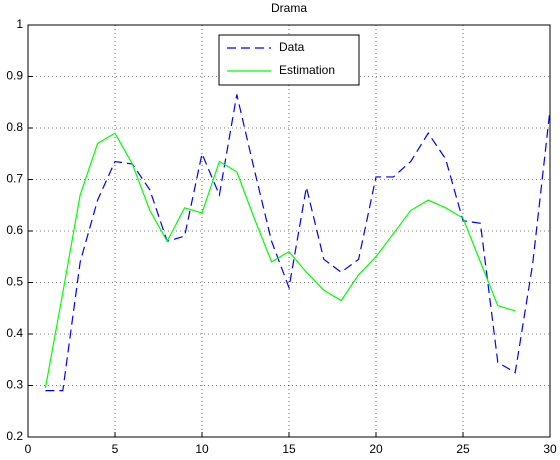  I want to click on x-tick-label: 20, so click(376, 449).